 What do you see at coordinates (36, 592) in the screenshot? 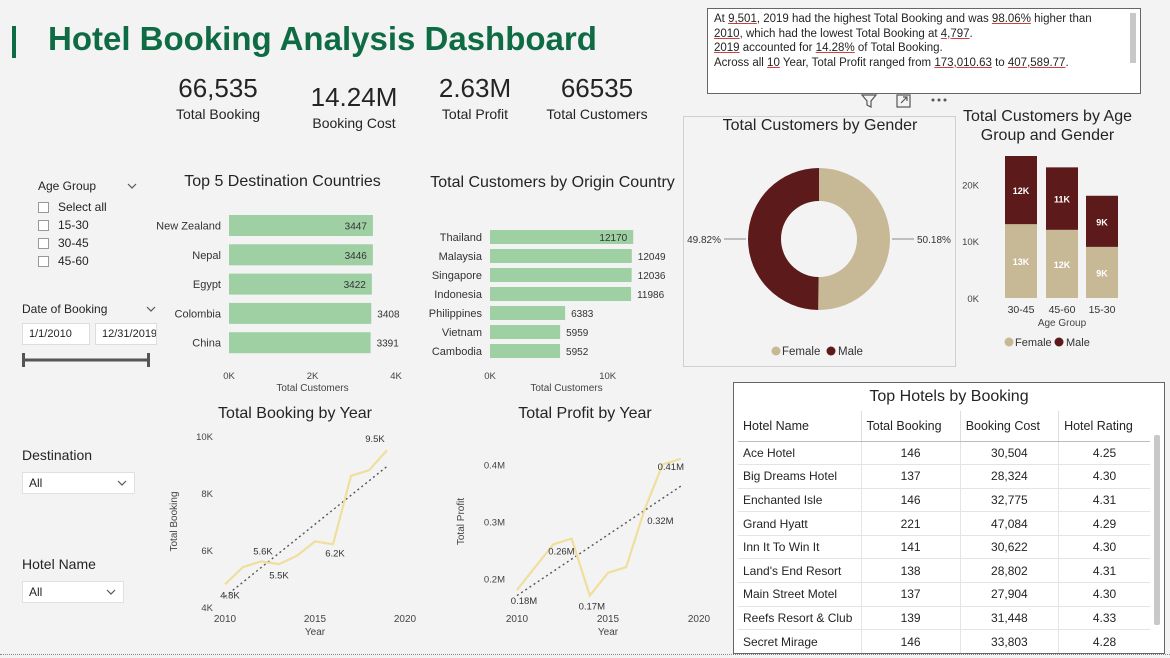
I see `hotel-name-value: All` at bounding box center [36, 592].